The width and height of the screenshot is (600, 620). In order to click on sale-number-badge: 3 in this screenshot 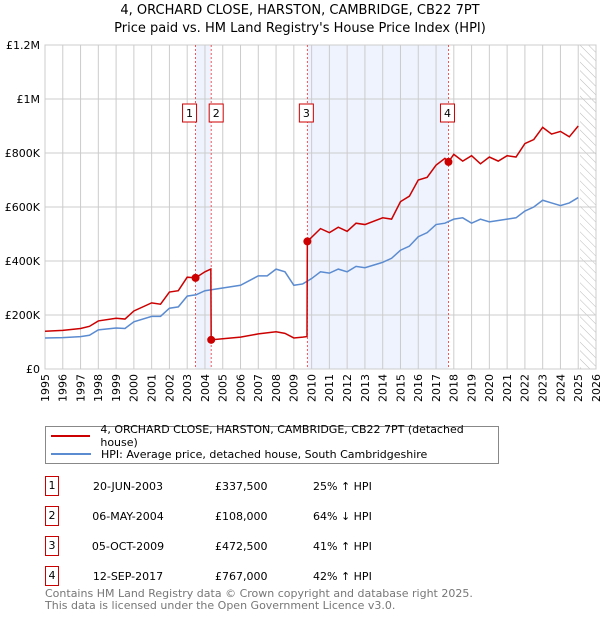, I will do `click(52, 546)`.